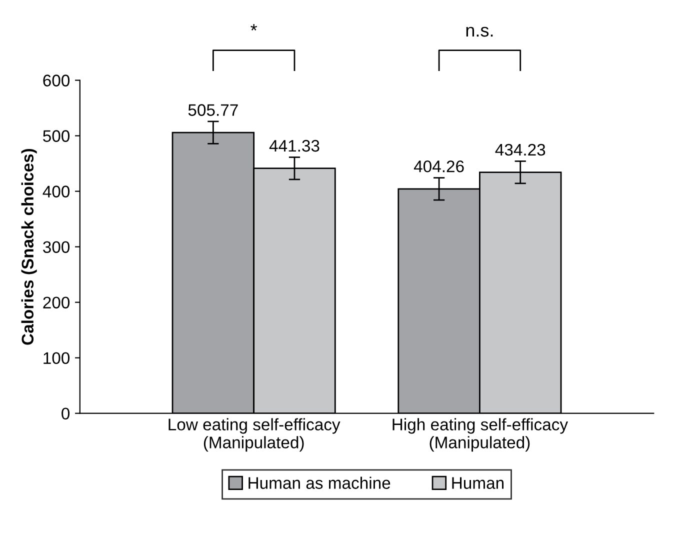 The width and height of the screenshot is (683, 546). I want to click on legend-label: Human as machine, so click(319, 482).